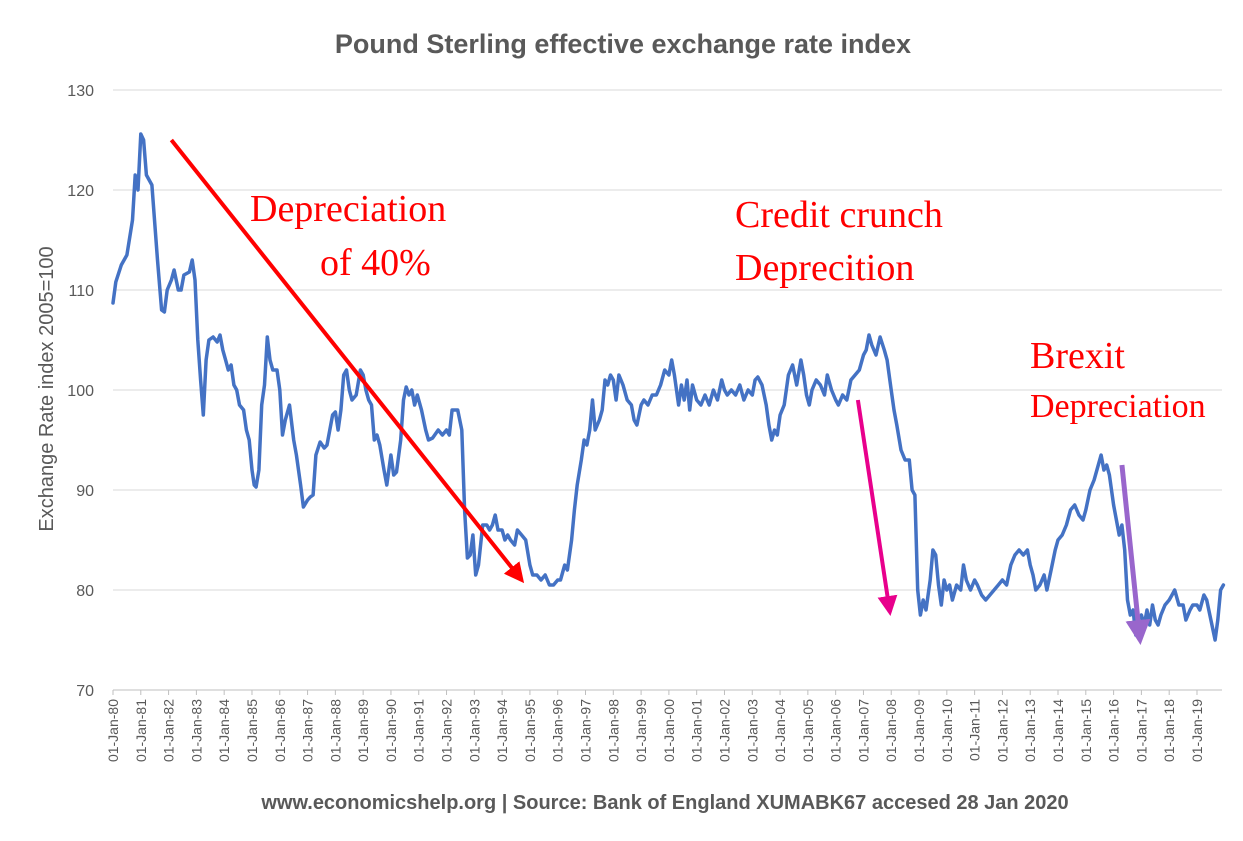 Image resolution: width=1243 pixels, height=841 pixels. I want to click on x-tick-label: 01-Jan-07, so click(863, 730).